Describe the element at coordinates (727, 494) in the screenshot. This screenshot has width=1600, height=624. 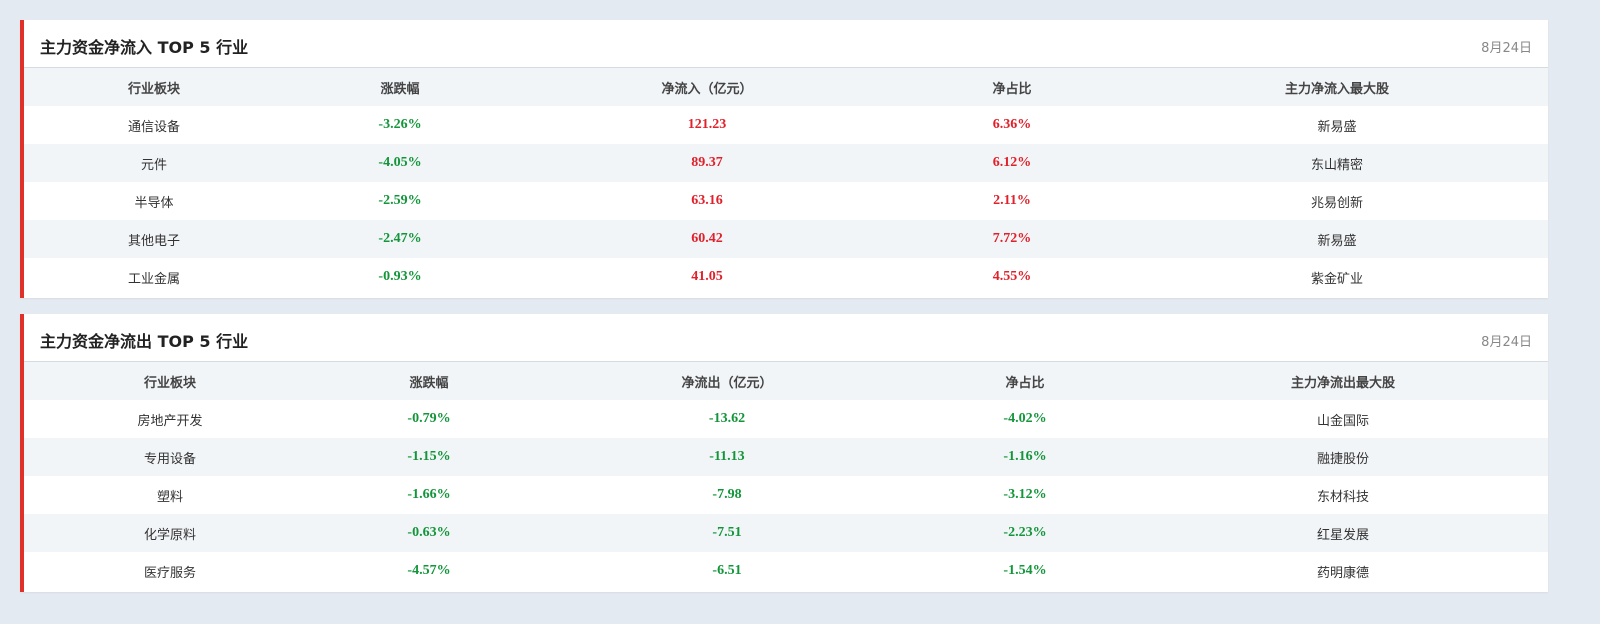
I see `numeric-cell: -7.98` at that location.